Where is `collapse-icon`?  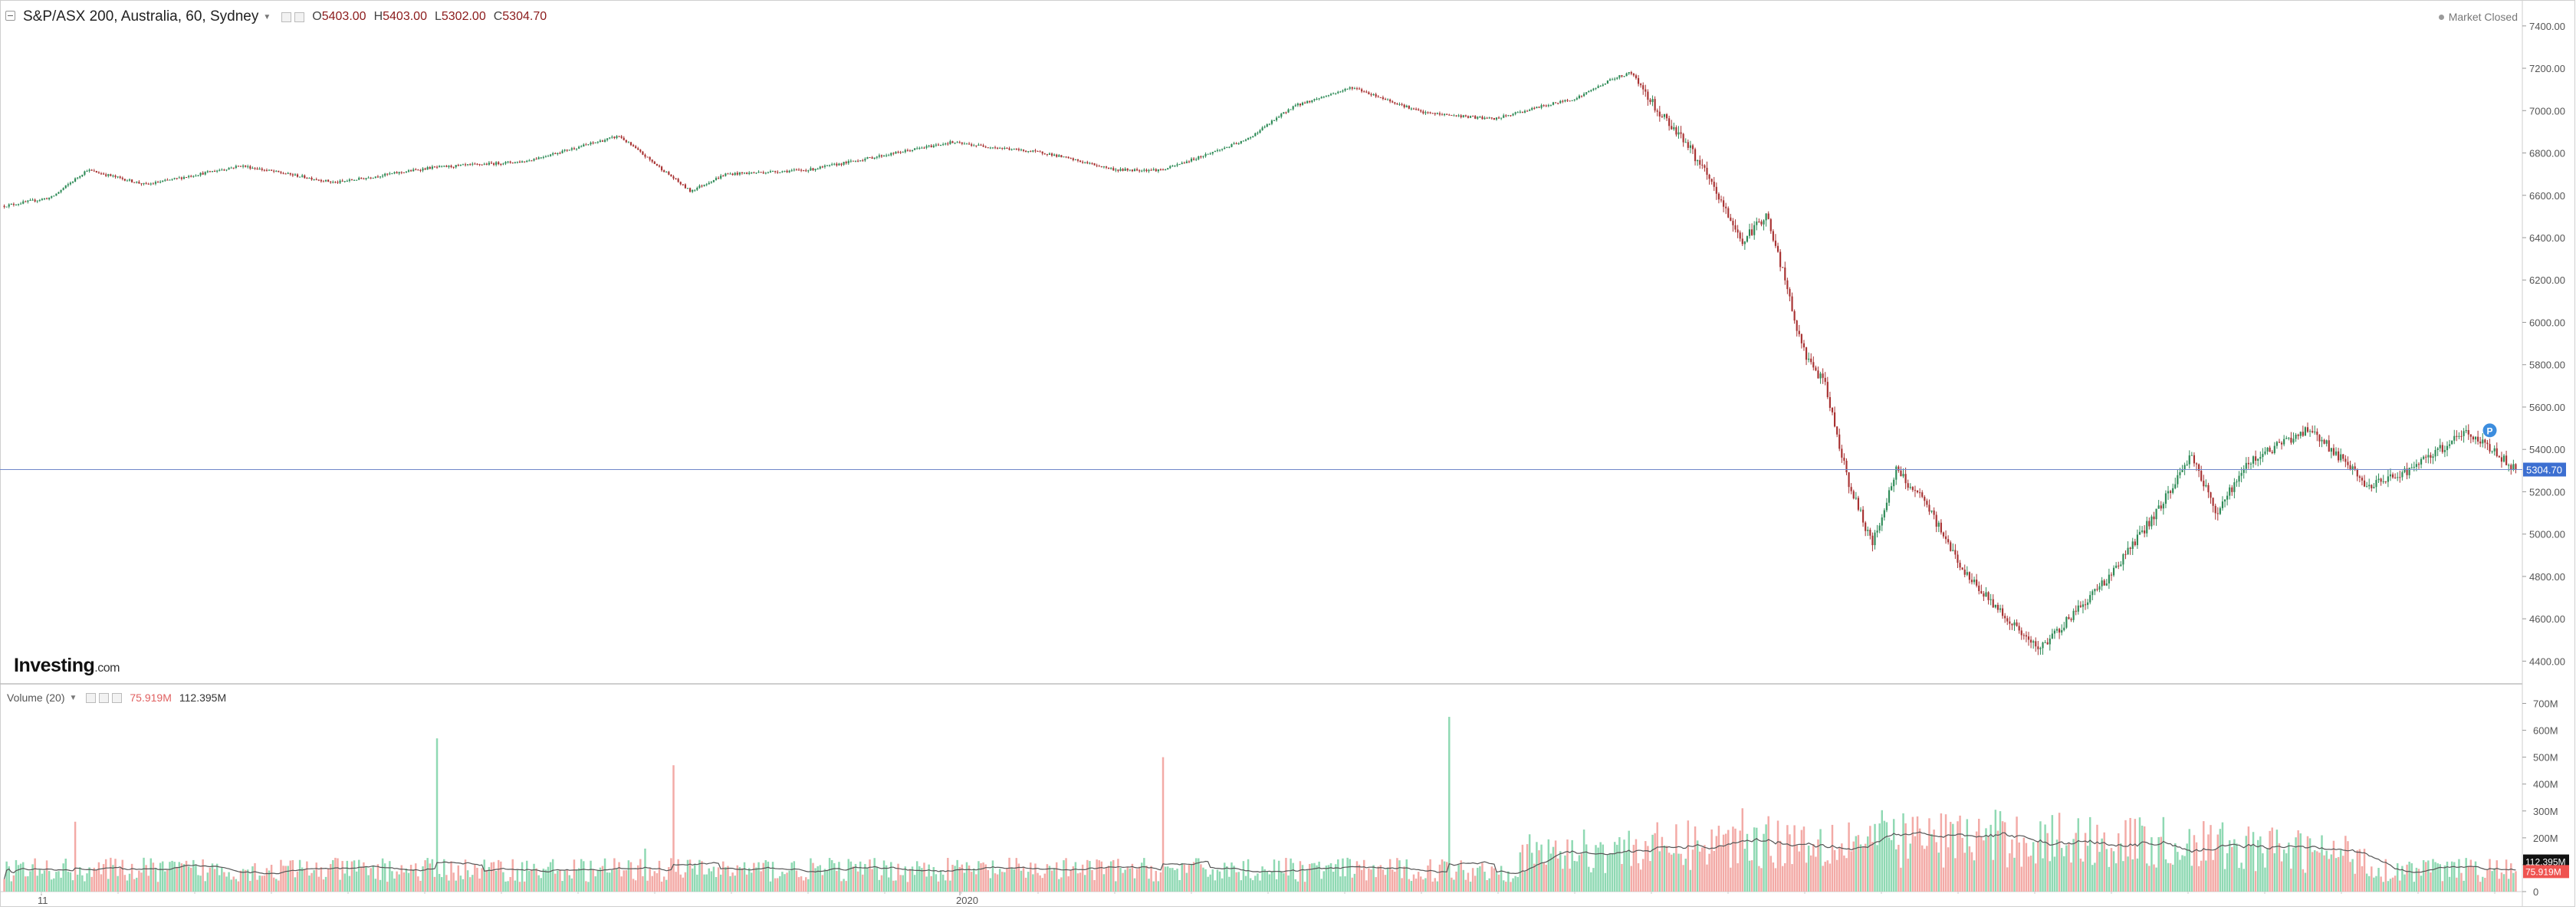 collapse-icon is located at coordinates (10, 16).